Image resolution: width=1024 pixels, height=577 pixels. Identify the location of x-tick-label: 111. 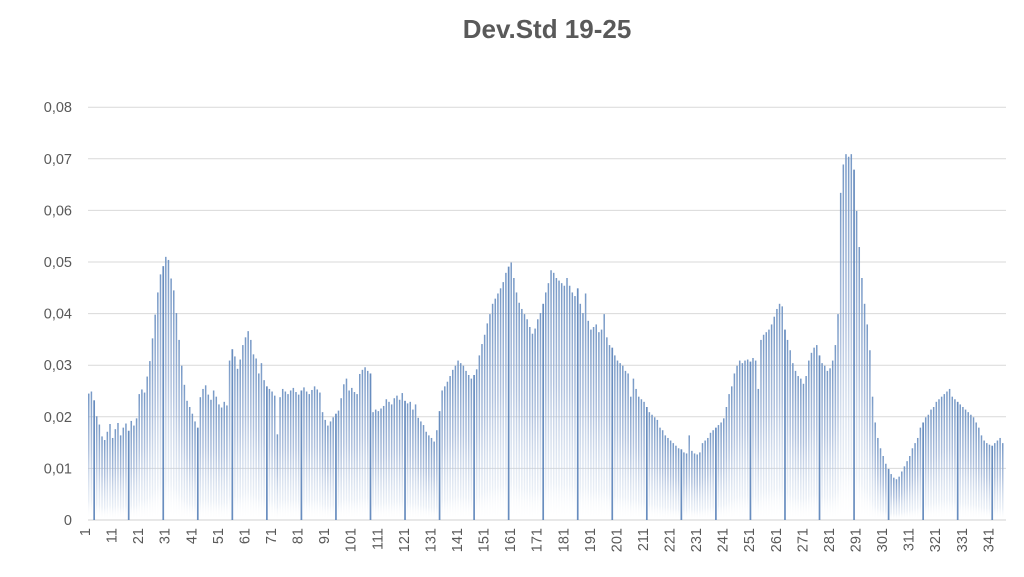
(378, 539).